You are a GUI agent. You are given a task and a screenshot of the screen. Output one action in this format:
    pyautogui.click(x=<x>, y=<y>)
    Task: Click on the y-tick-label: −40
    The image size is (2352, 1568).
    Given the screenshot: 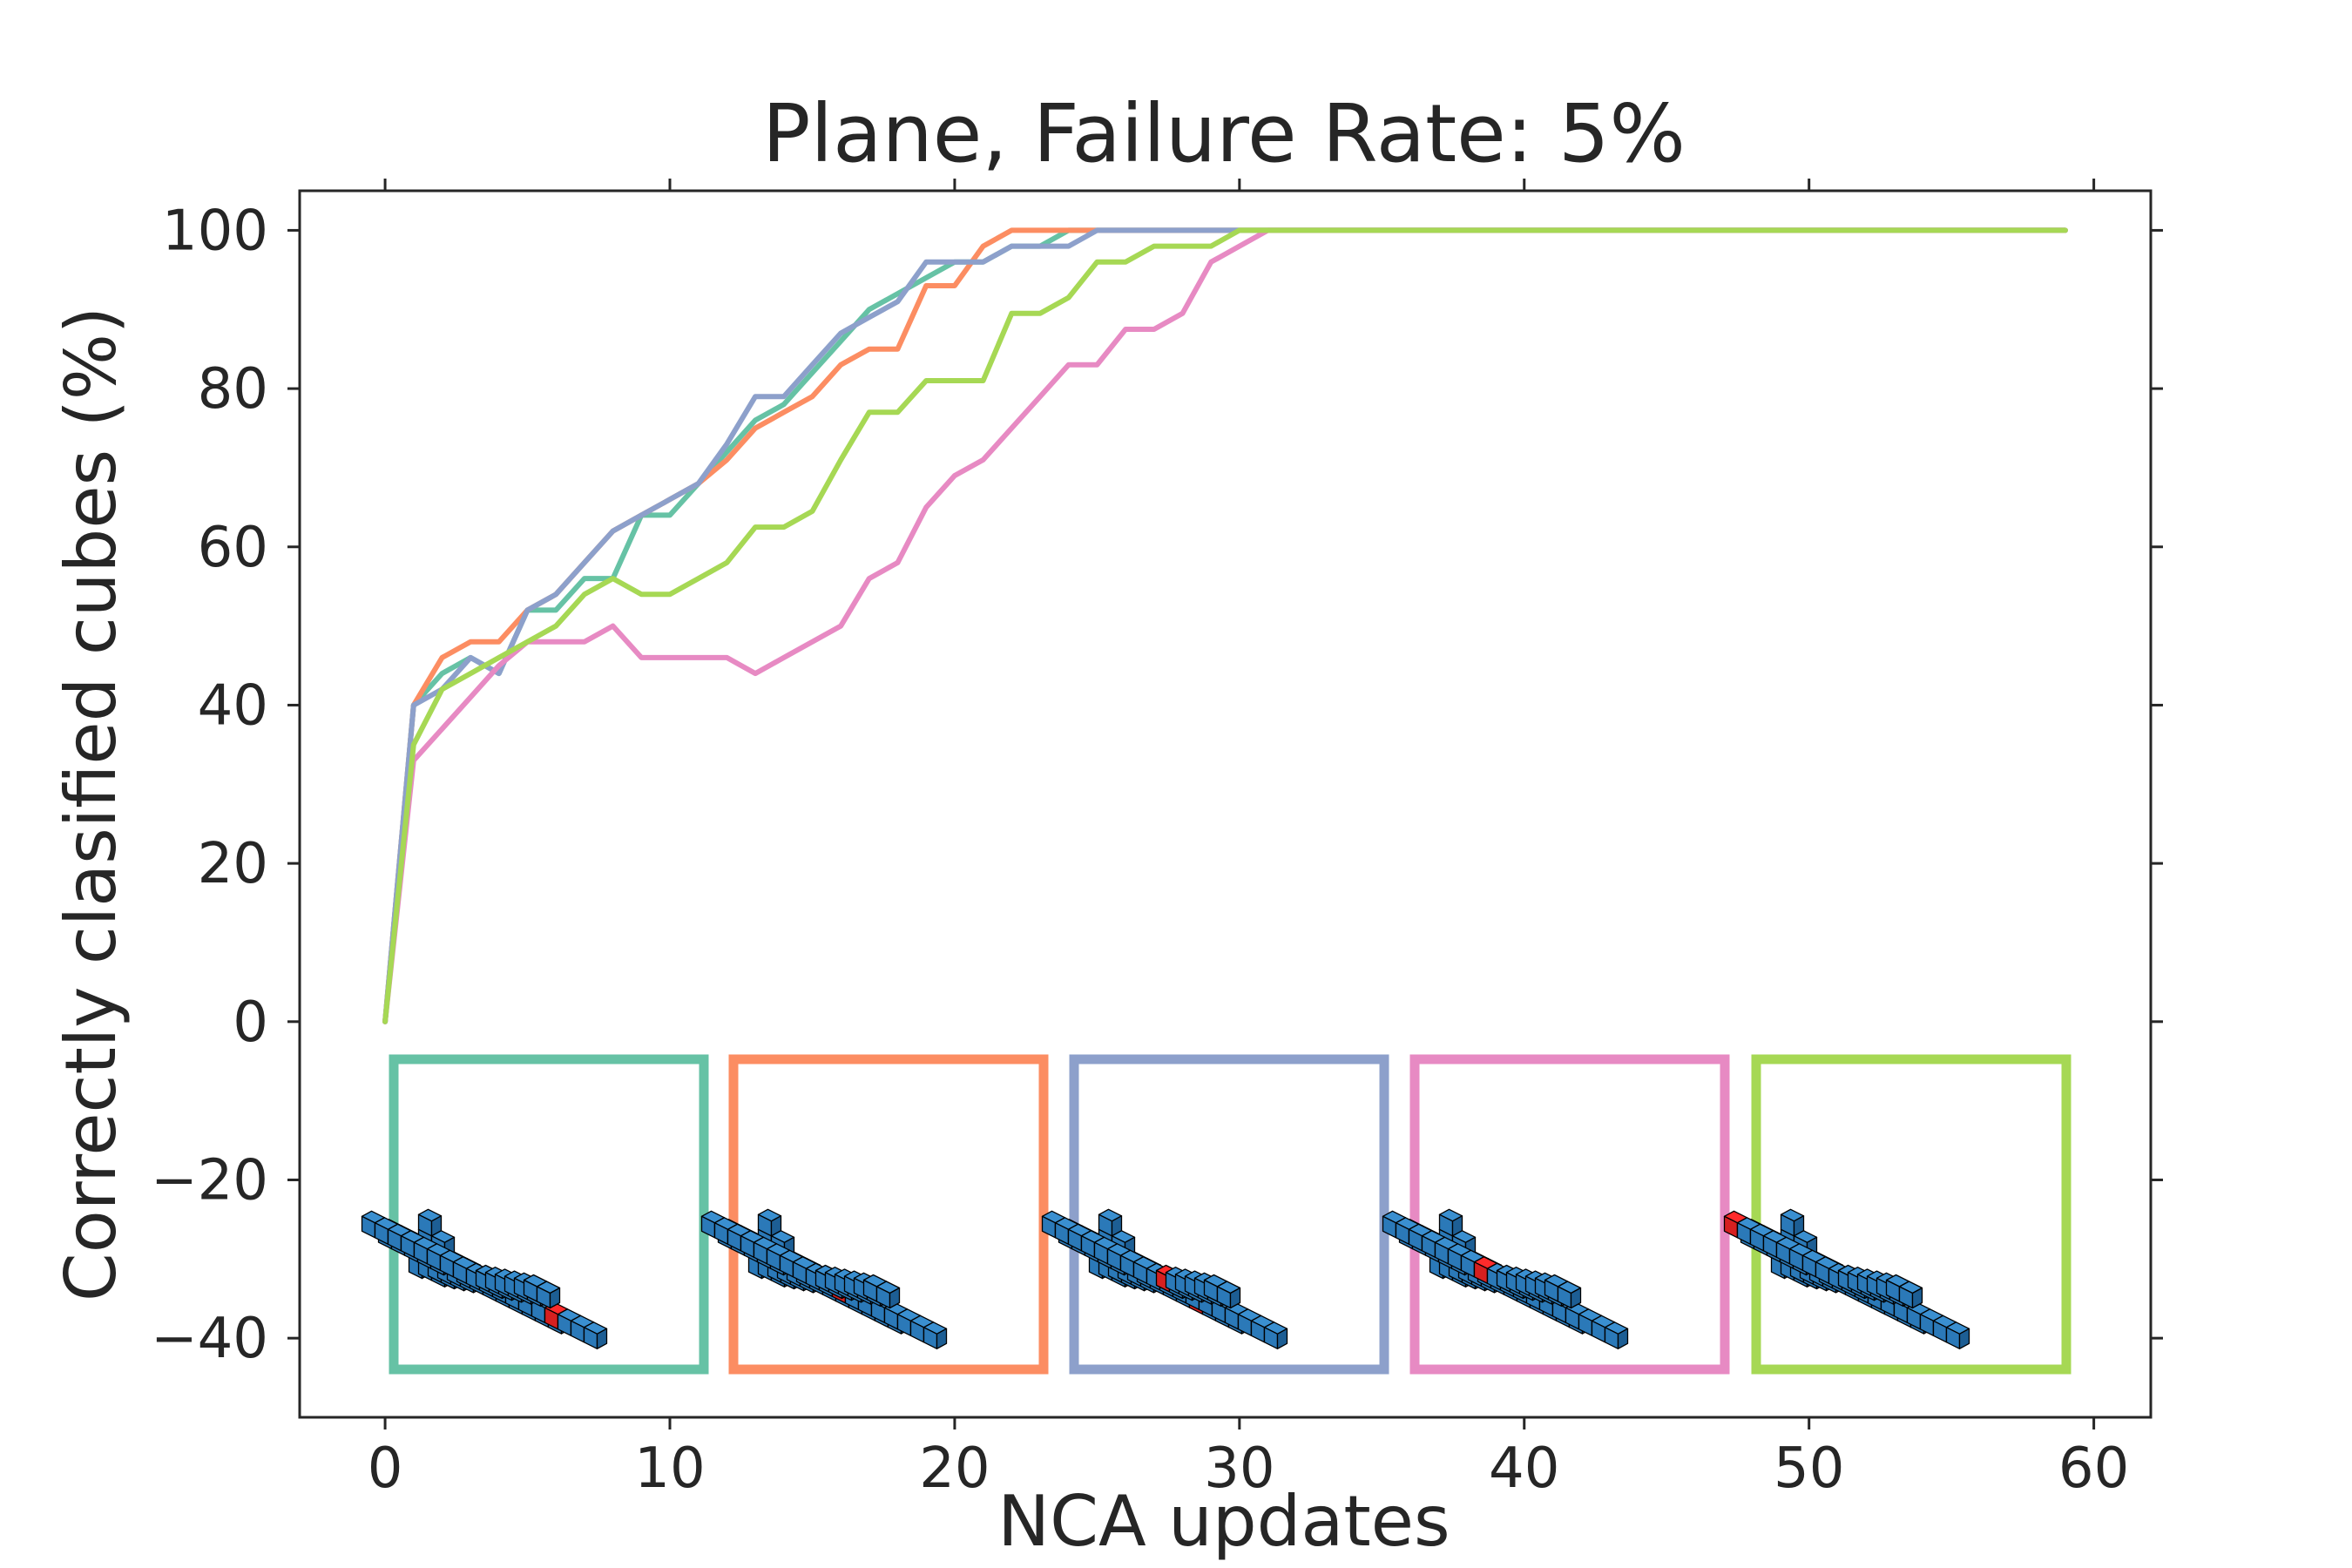 What is the action you would take?
    pyautogui.click(x=209, y=1339)
    